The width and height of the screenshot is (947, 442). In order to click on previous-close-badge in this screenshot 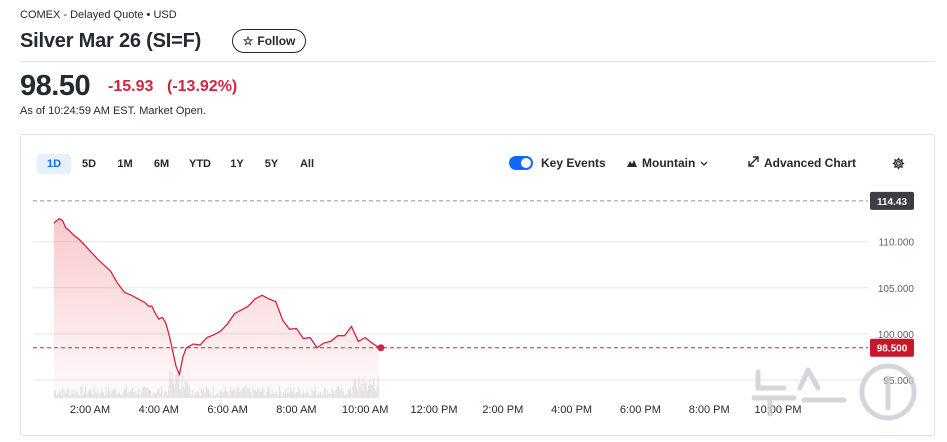, I will do `click(892, 200)`.